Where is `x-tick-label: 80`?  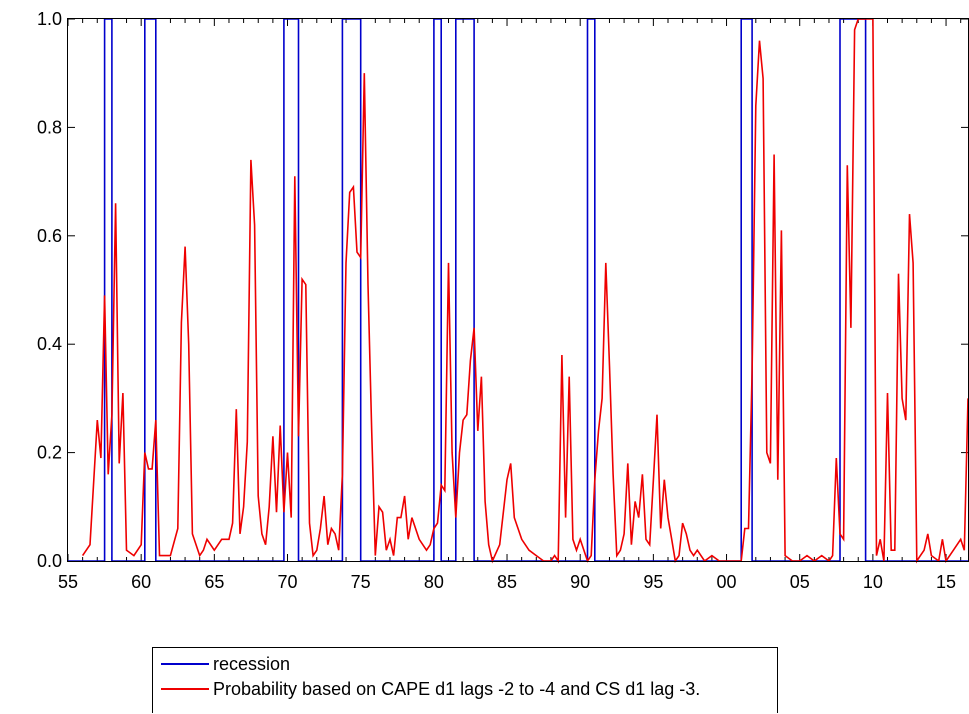
x-tick-label: 80 is located at coordinates (434, 582).